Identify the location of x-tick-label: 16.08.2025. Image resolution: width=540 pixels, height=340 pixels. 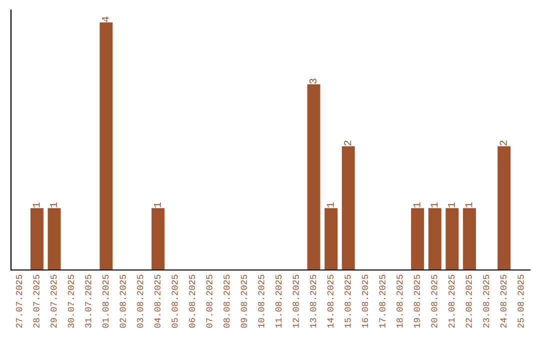
(365, 301).